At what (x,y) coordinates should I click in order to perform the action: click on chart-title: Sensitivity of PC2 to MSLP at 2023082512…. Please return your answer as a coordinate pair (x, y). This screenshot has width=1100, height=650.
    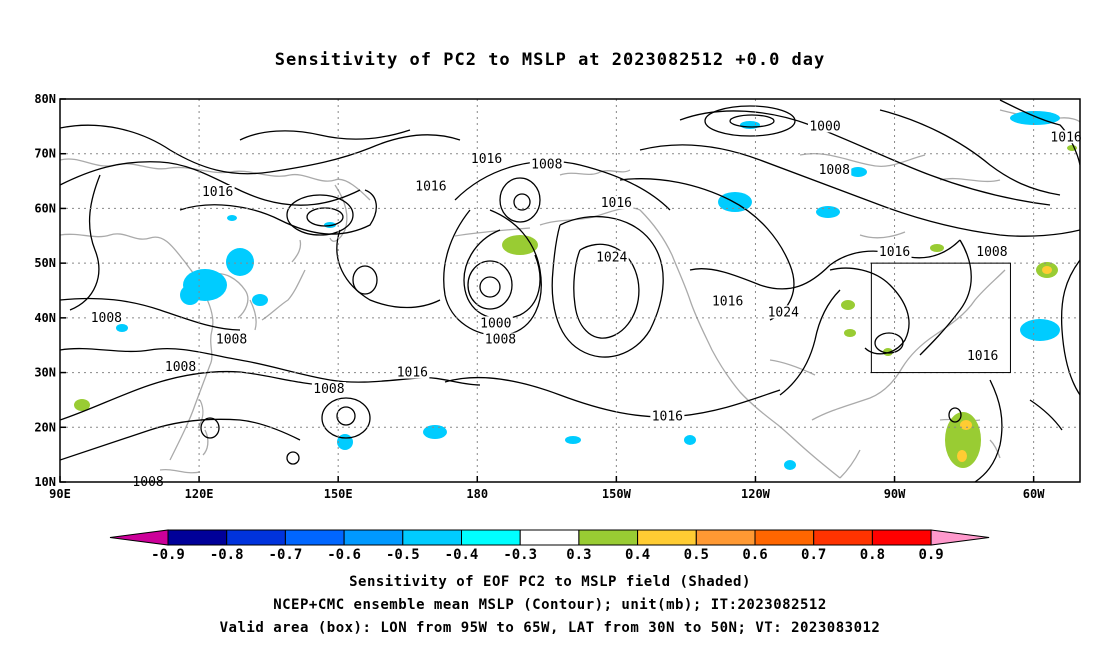
    Looking at the image, I should click on (550, 60).